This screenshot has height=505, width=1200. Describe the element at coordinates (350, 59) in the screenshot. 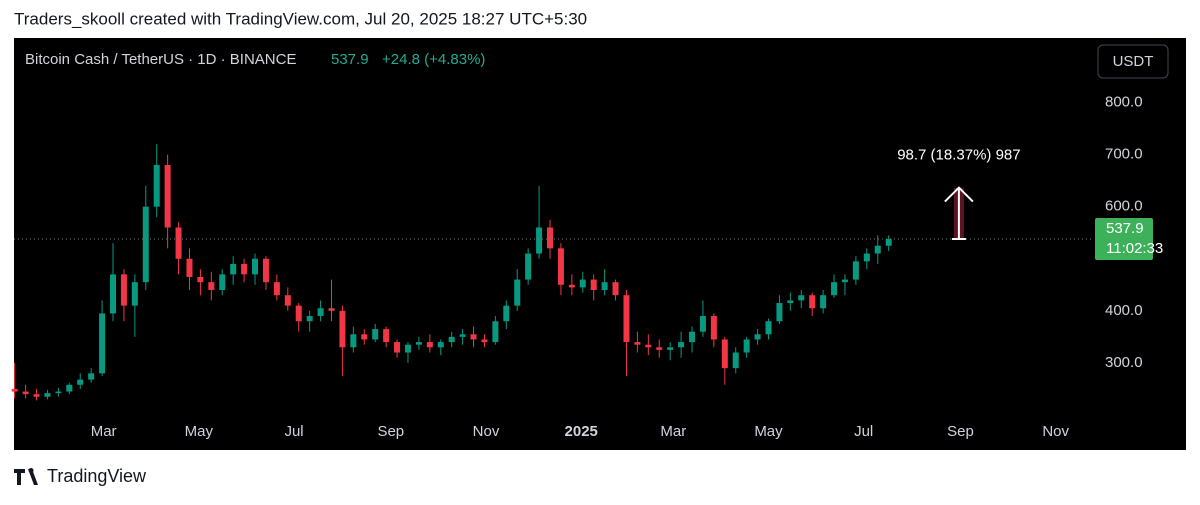

I see `header-price: 537.9` at that location.